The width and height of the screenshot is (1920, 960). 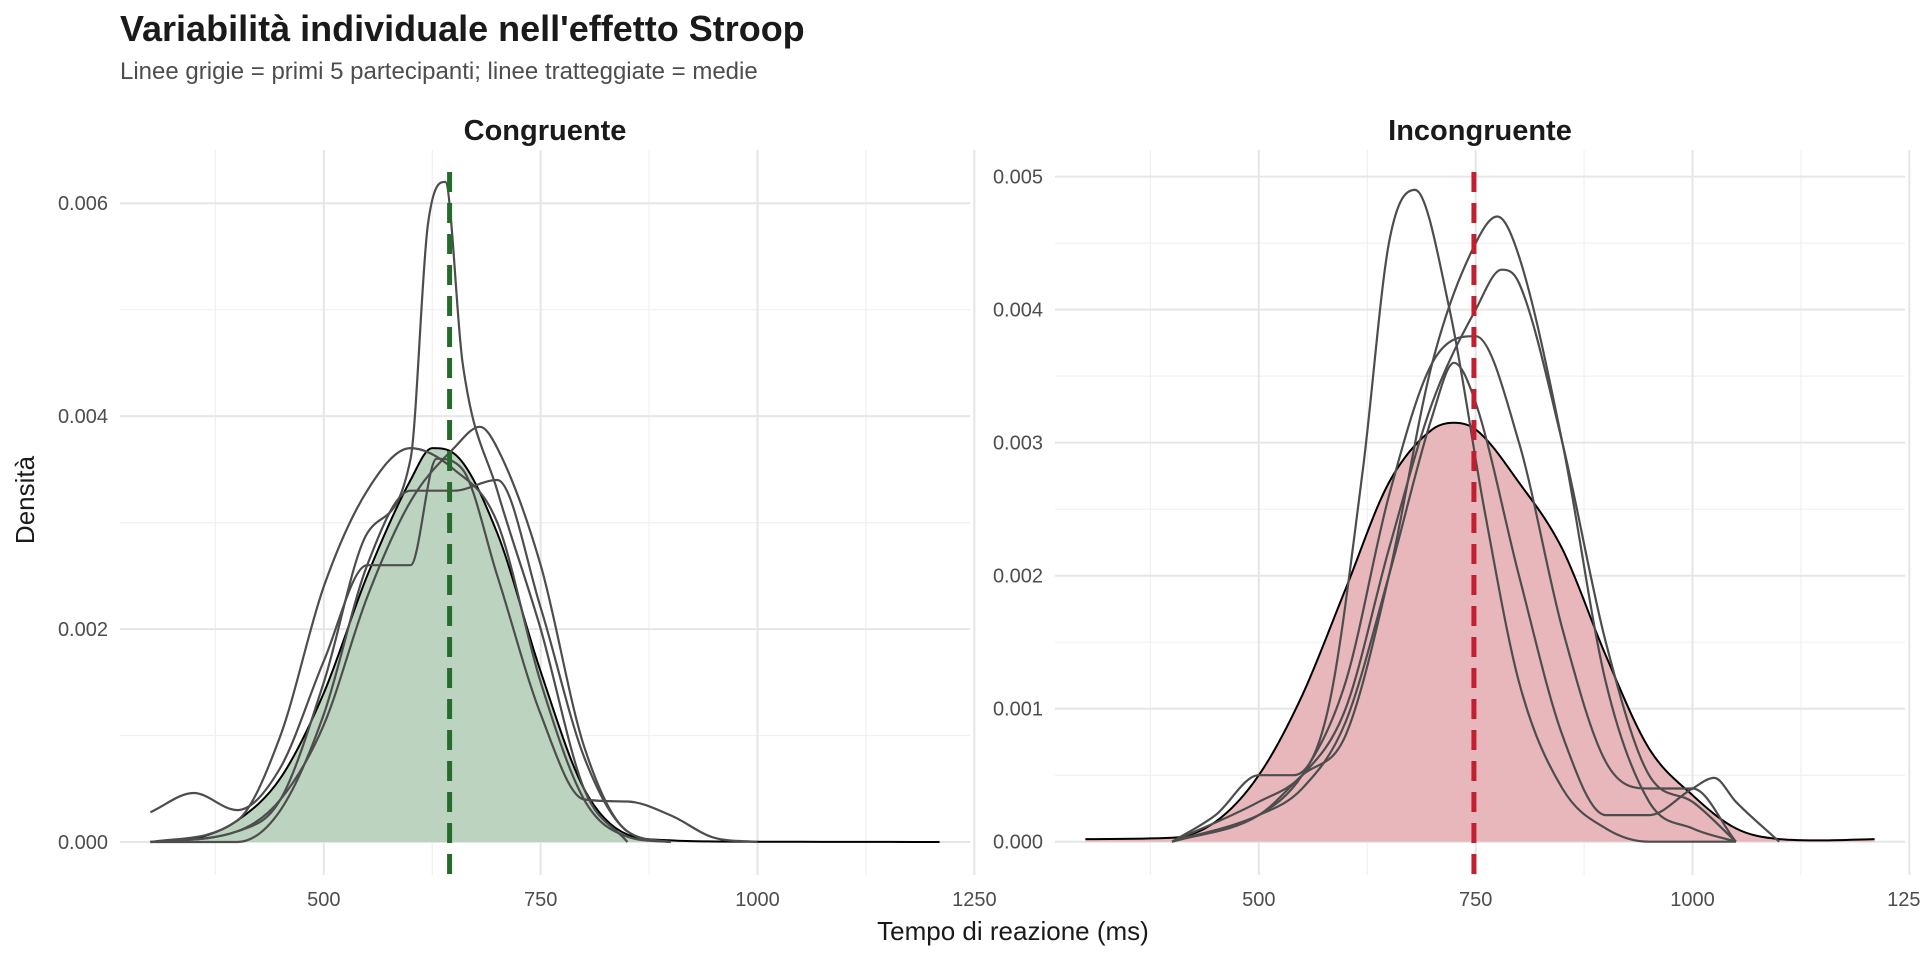 What do you see at coordinates (545, 131) in the screenshot?
I see `facet-title: Congruente` at bounding box center [545, 131].